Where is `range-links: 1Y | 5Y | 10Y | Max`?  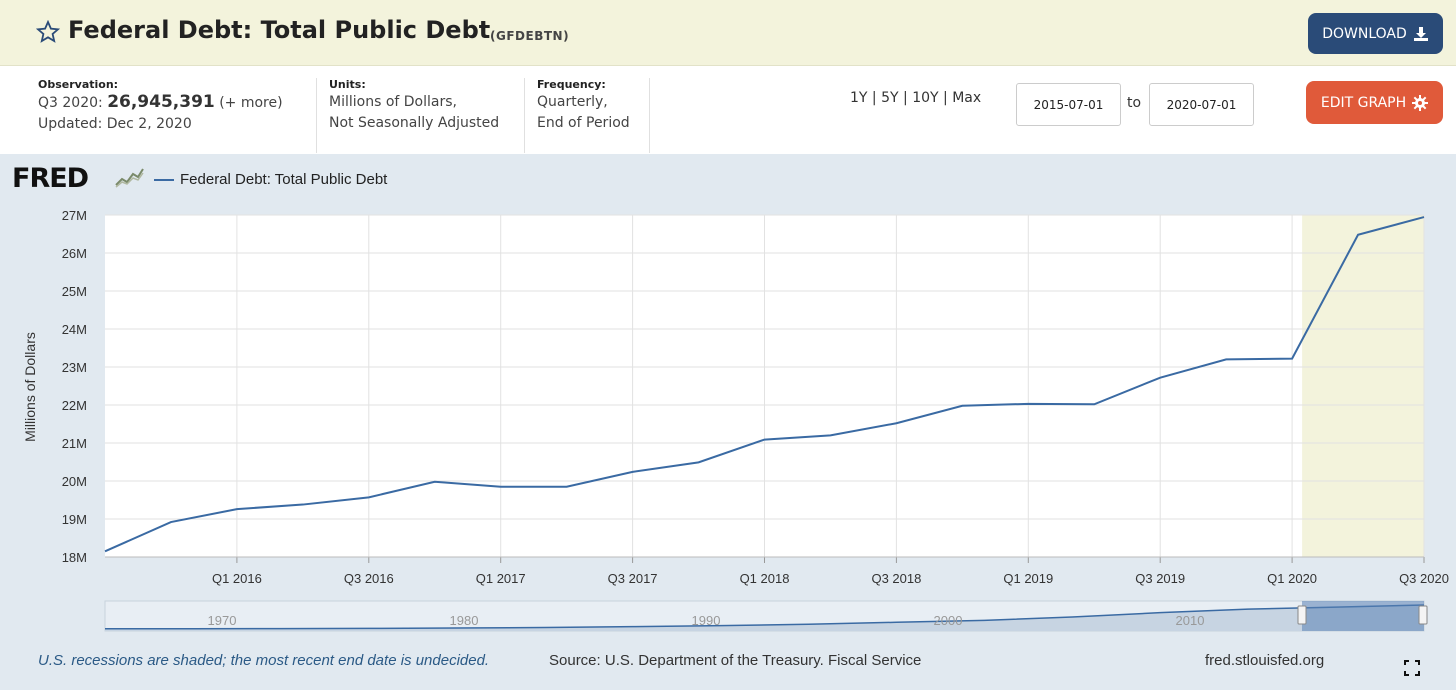 range-links: 1Y | 5Y | 10Y | Max is located at coordinates (915, 98).